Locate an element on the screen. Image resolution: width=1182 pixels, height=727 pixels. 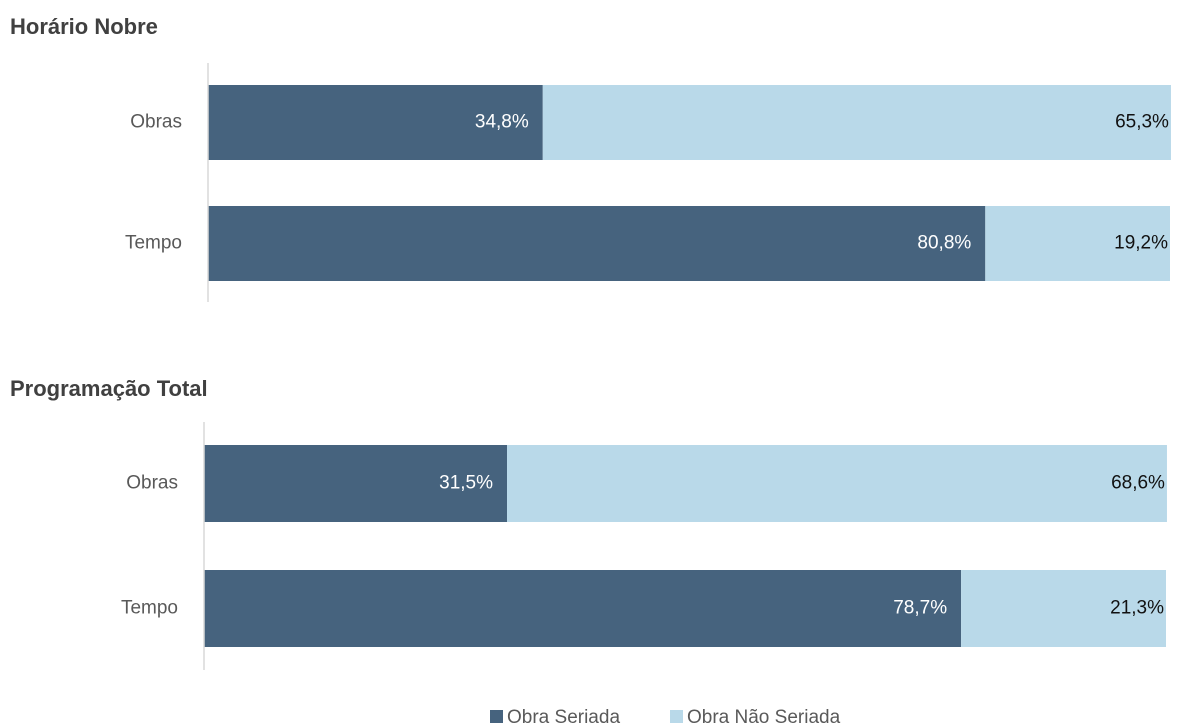
data-label: 68,6% is located at coordinates (1138, 483).